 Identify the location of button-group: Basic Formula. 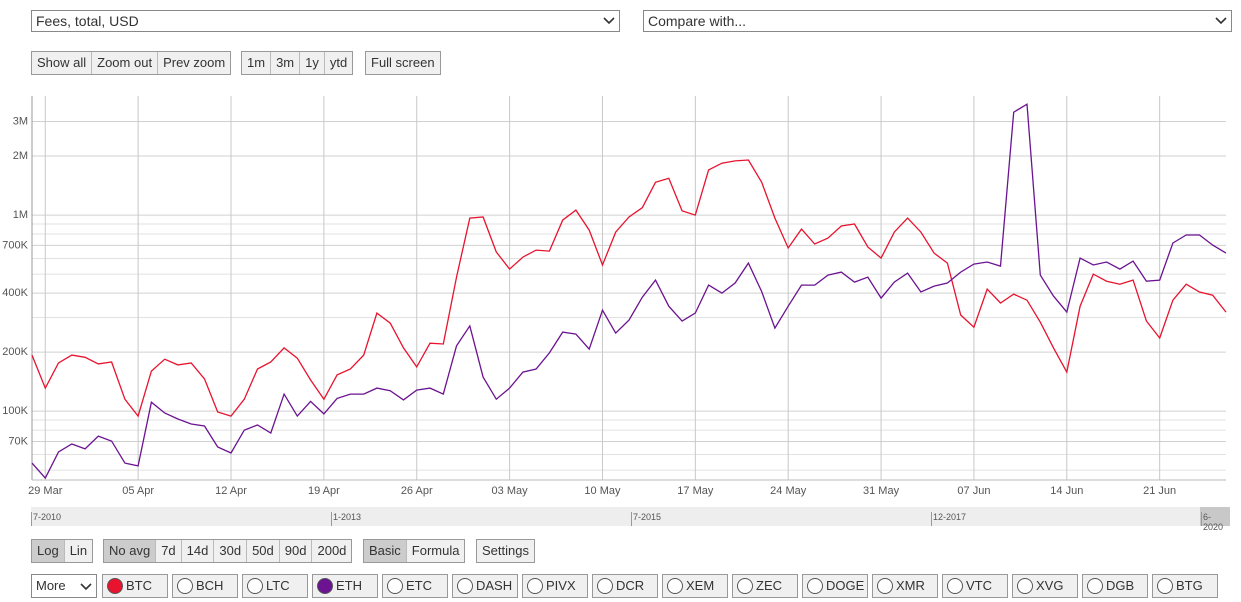
(414, 551).